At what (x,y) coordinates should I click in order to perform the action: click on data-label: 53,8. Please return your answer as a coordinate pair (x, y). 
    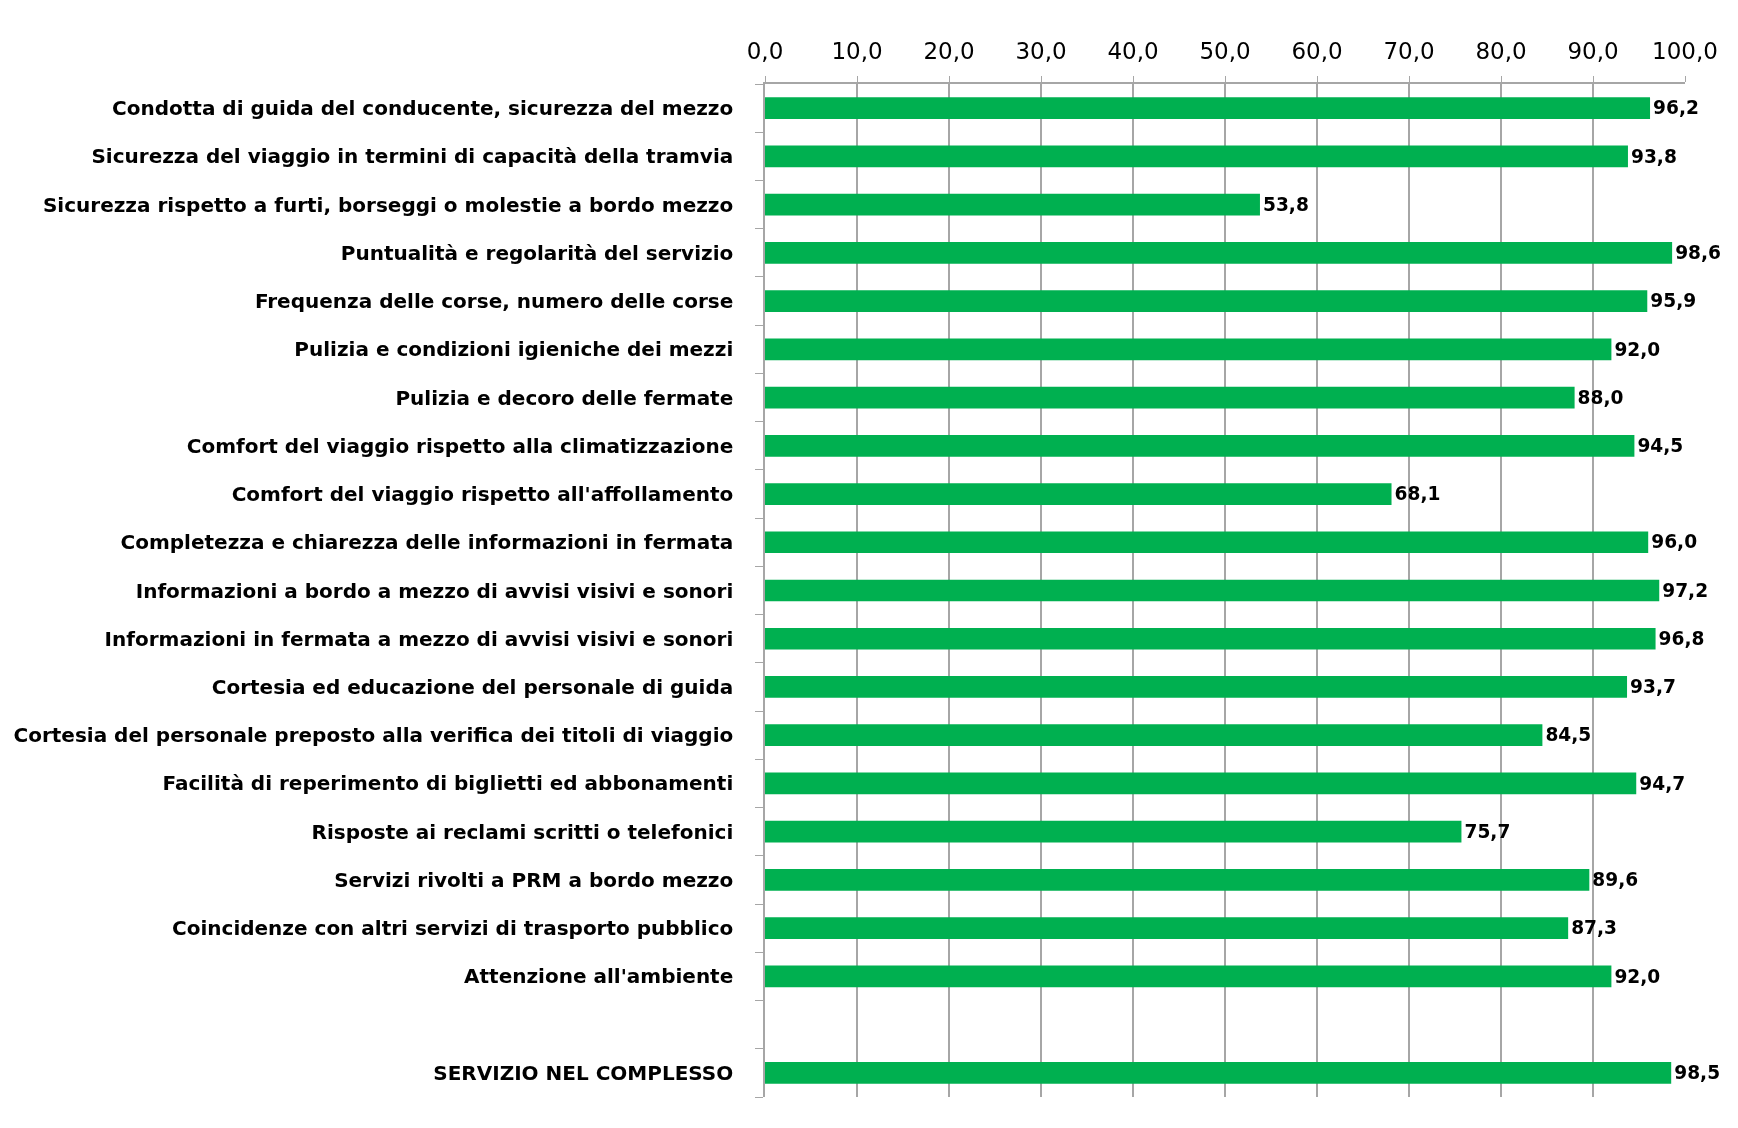
    Looking at the image, I should click on (1285, 204).